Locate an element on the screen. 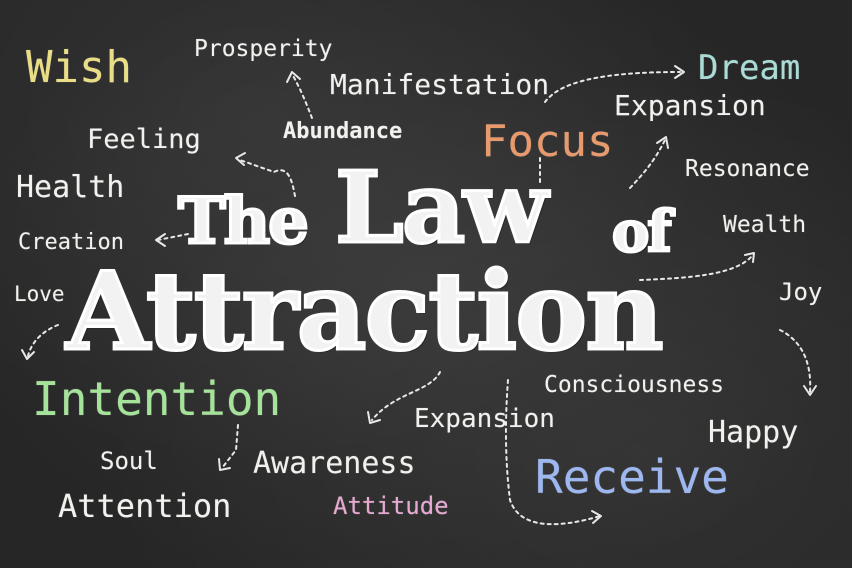 The image size is (852, 568). word-manifestation: Manifestation is located at coordinates (440, 84).